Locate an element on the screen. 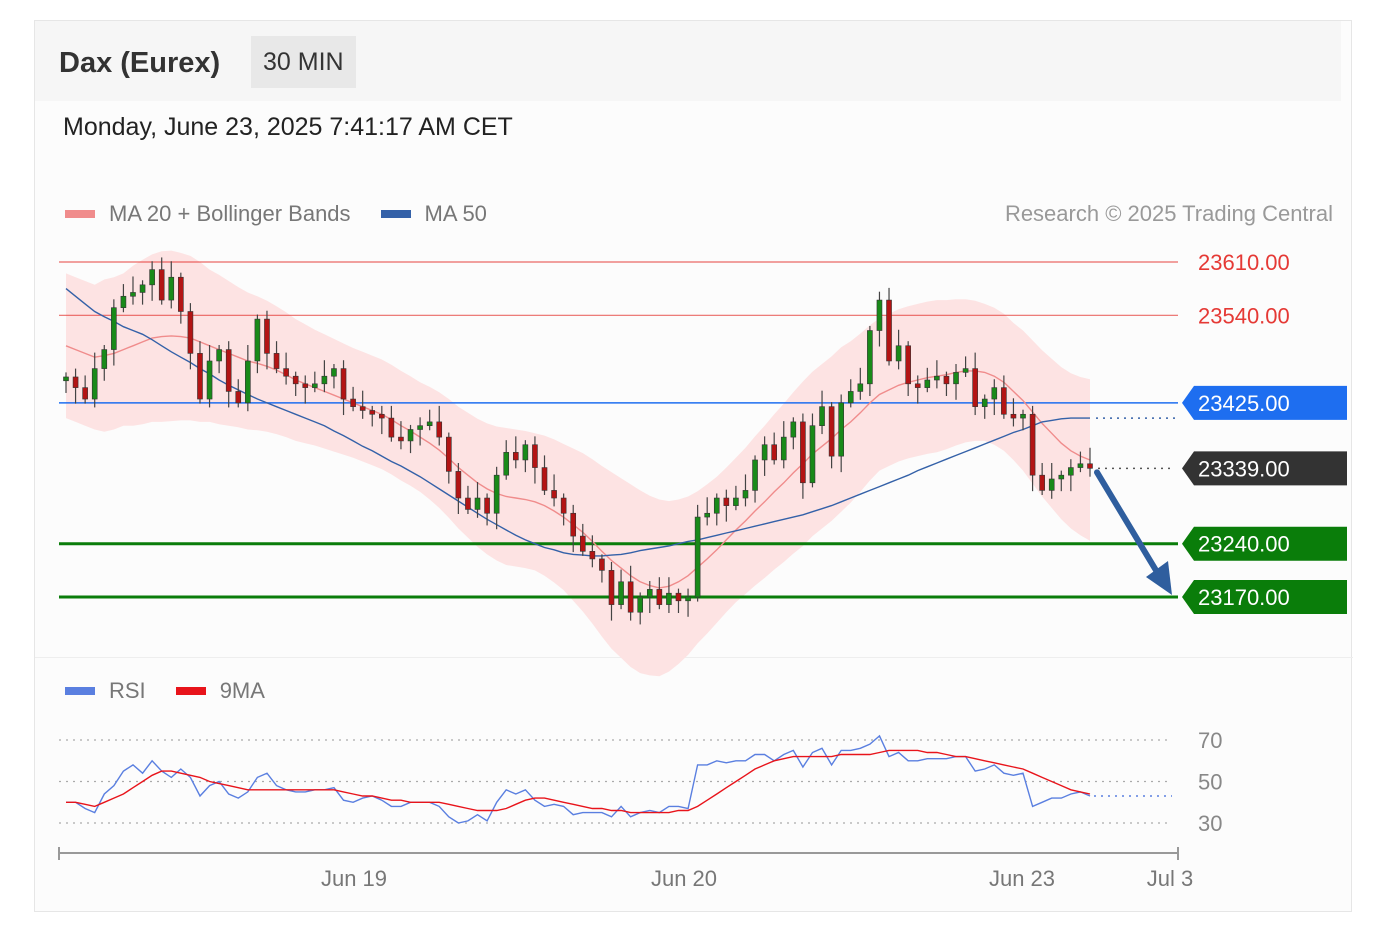  level-label-support: 23170.00 is located at coordinates (1244, 597).